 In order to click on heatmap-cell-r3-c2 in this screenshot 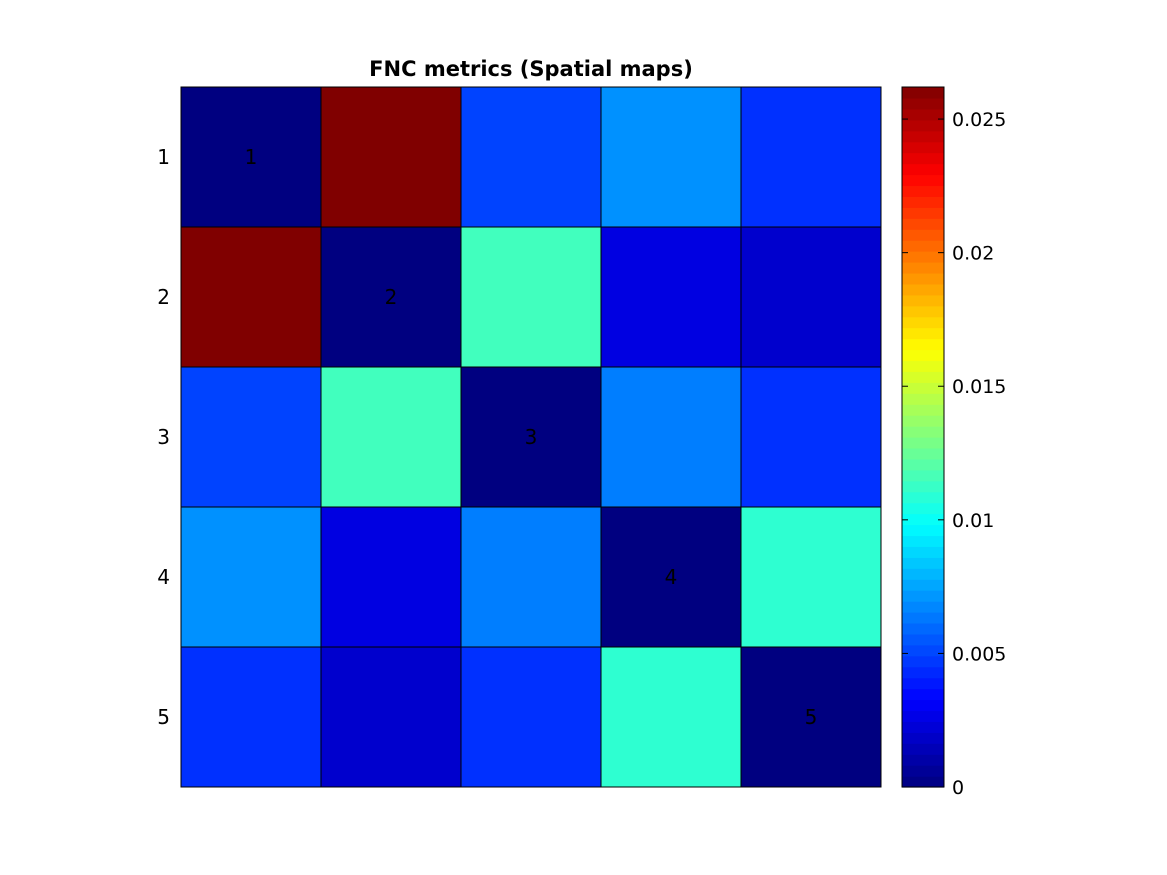, I will do `click(391, 437)`.